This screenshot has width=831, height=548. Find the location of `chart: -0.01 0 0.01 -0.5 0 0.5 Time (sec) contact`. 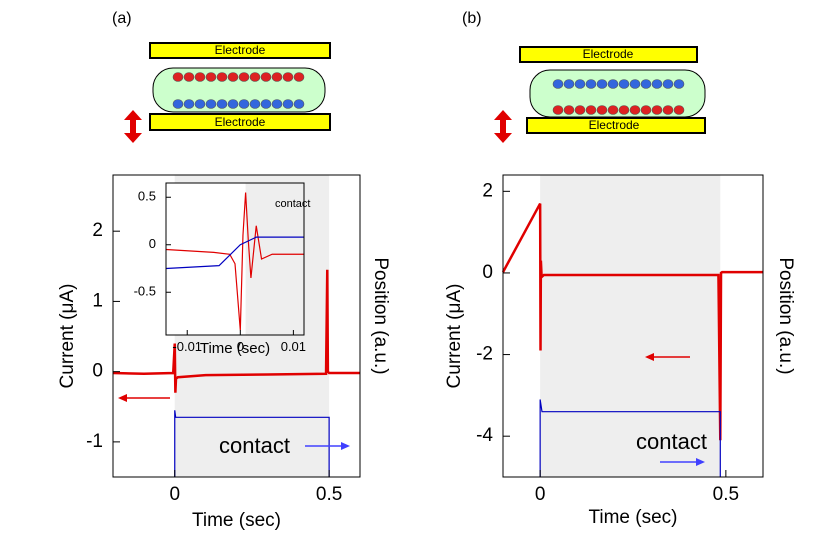

chart: -0.01 0 0.01 -0.5 0 0.5 Time (sec) contact is located at coordinates (222, 269).